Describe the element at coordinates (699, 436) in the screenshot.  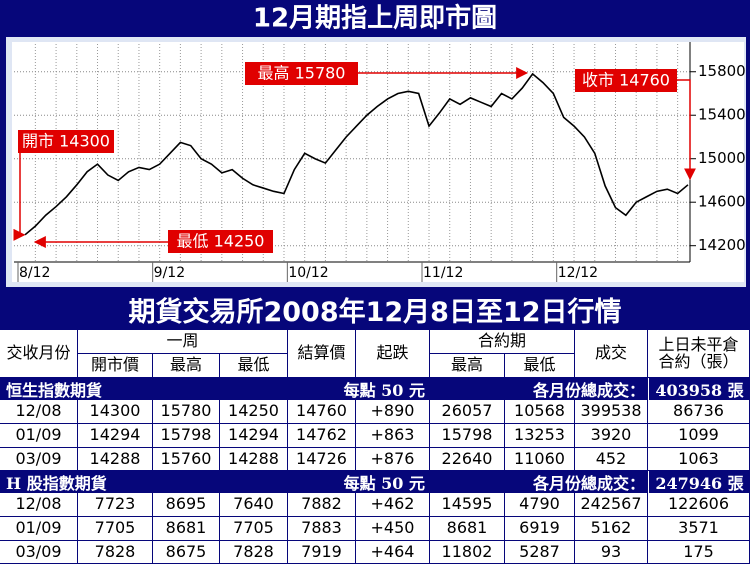
I see `table-cell: 1099` at that location.